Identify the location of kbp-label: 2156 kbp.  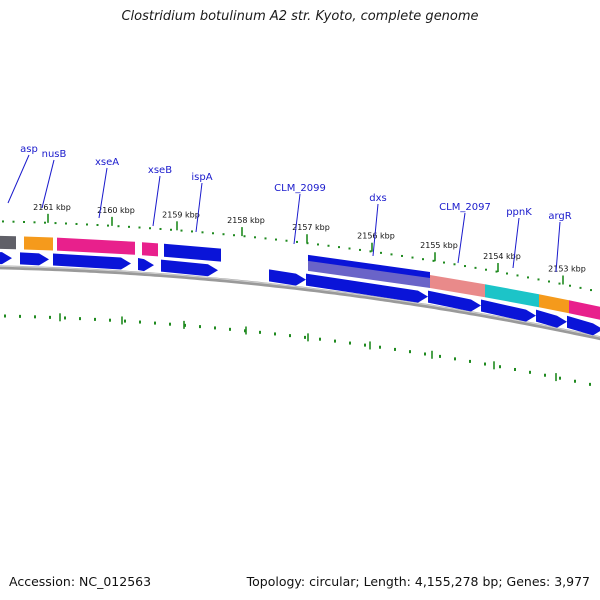
(376, 236).